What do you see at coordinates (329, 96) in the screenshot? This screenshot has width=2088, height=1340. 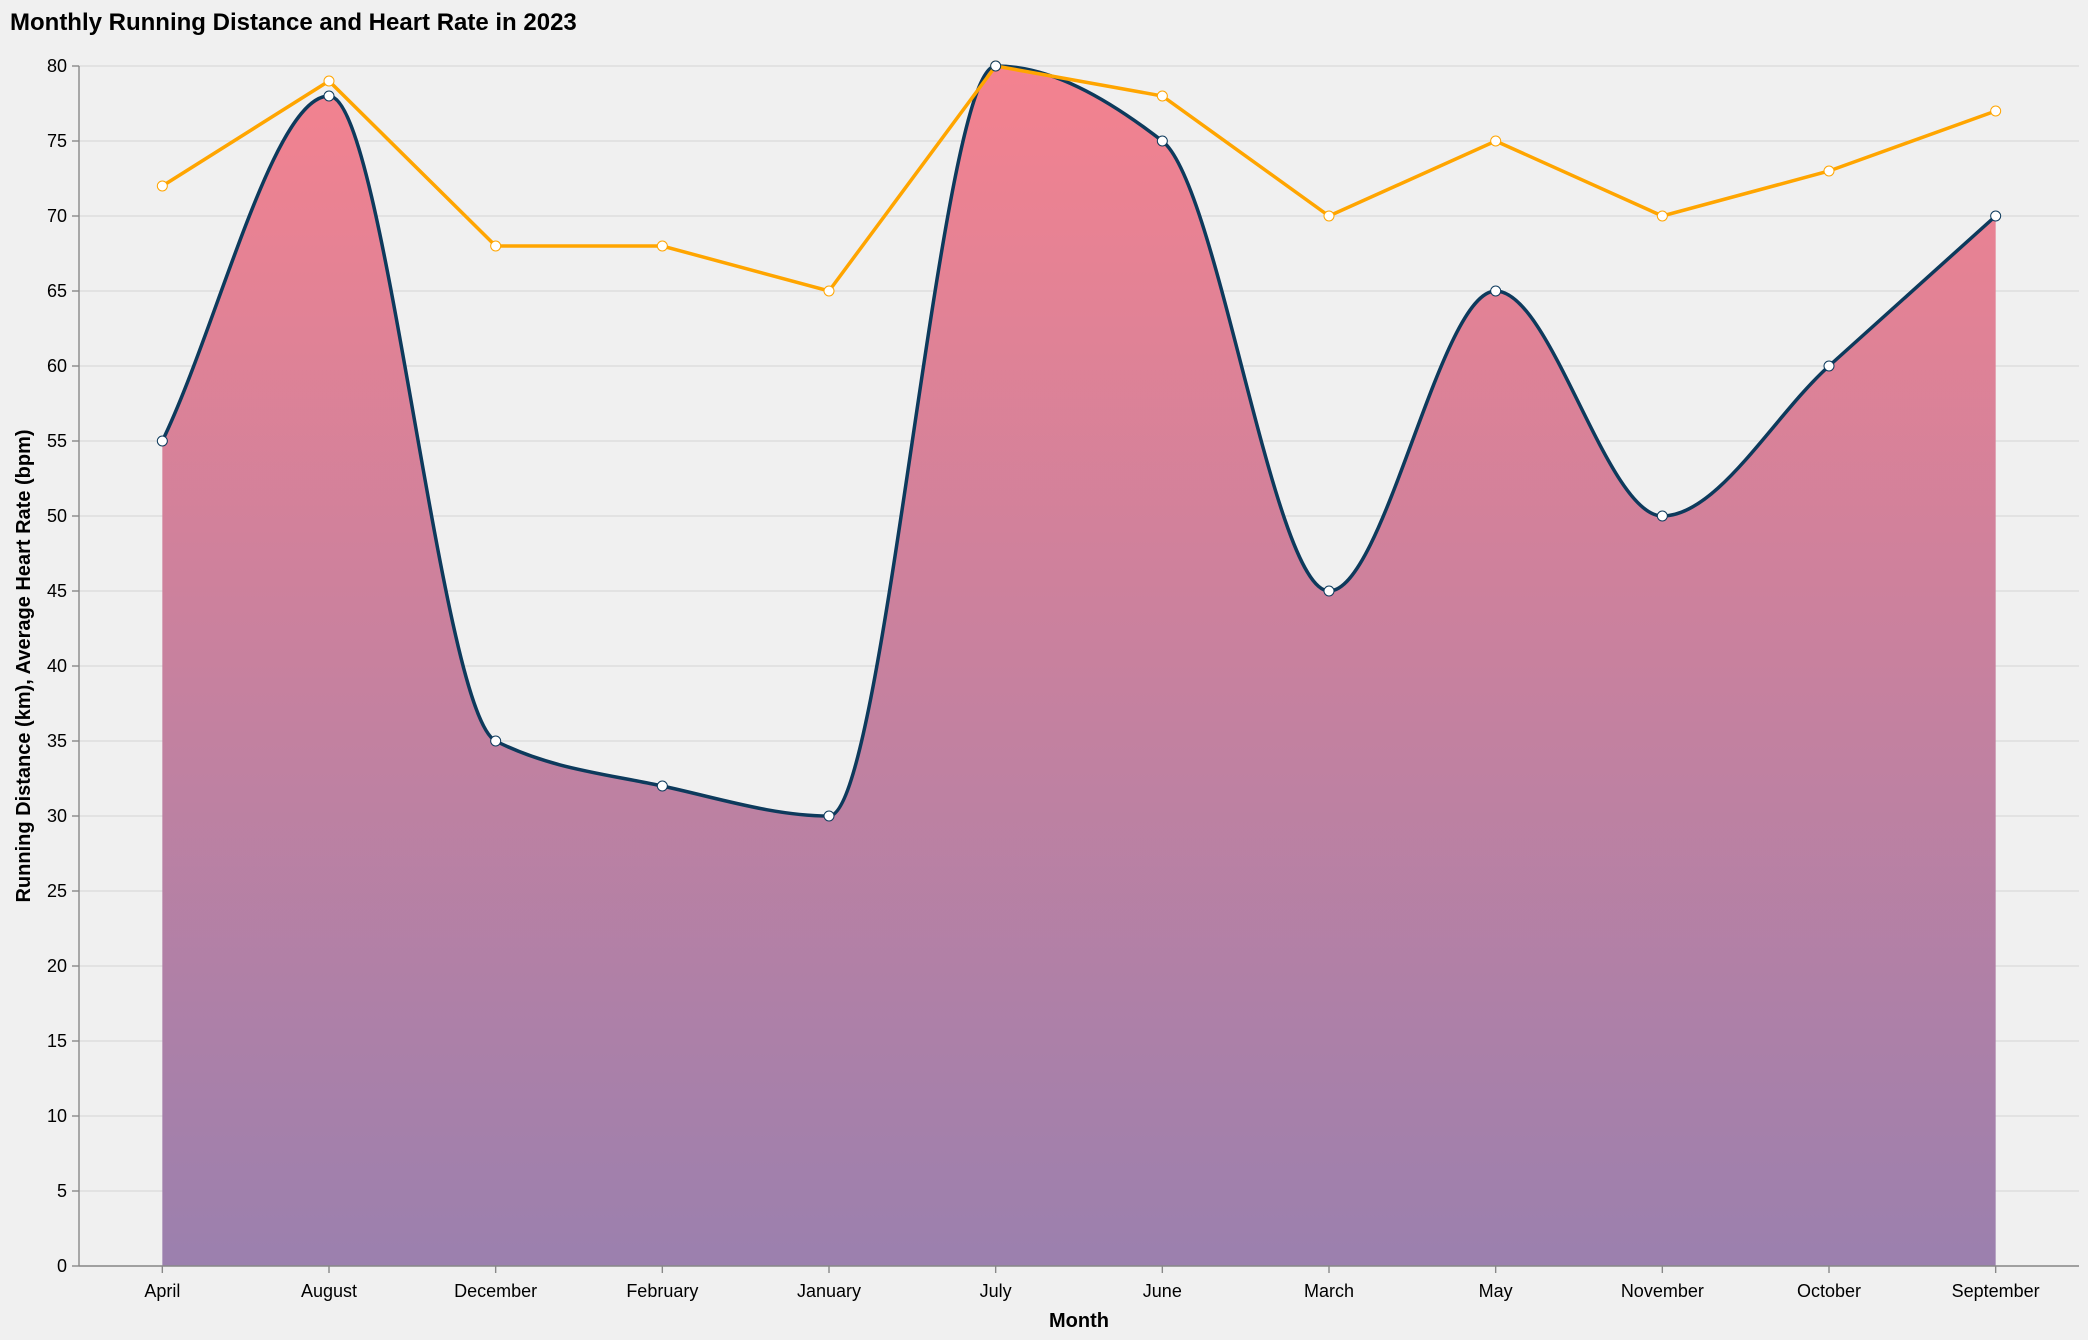 I see `distance-point-august` at bounding box center [329, 96].